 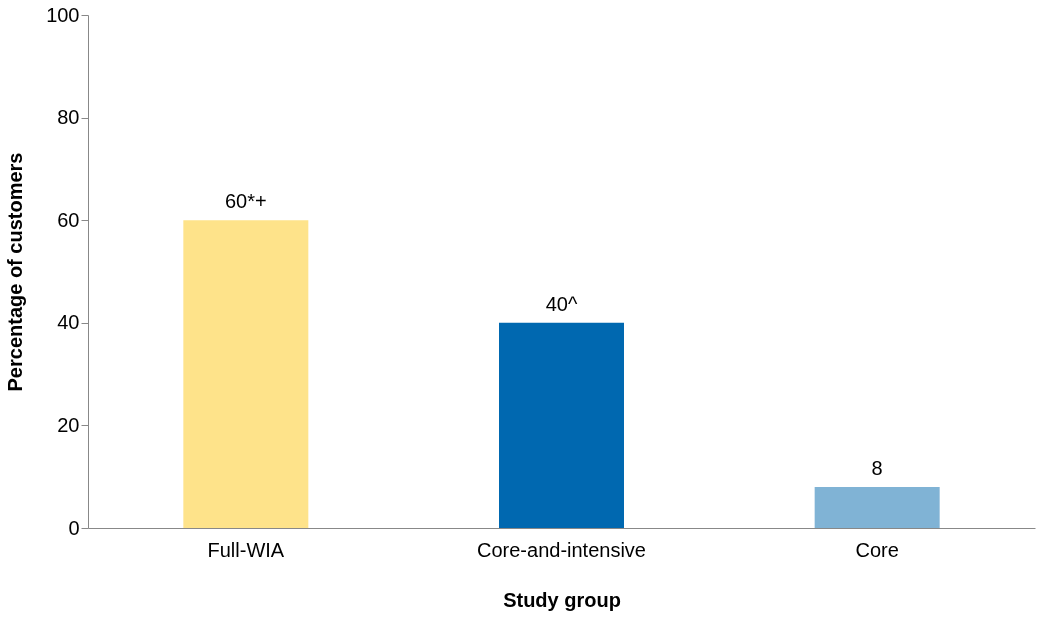 I want to click on y-tick-label: 20, so click(x=68, y=424).